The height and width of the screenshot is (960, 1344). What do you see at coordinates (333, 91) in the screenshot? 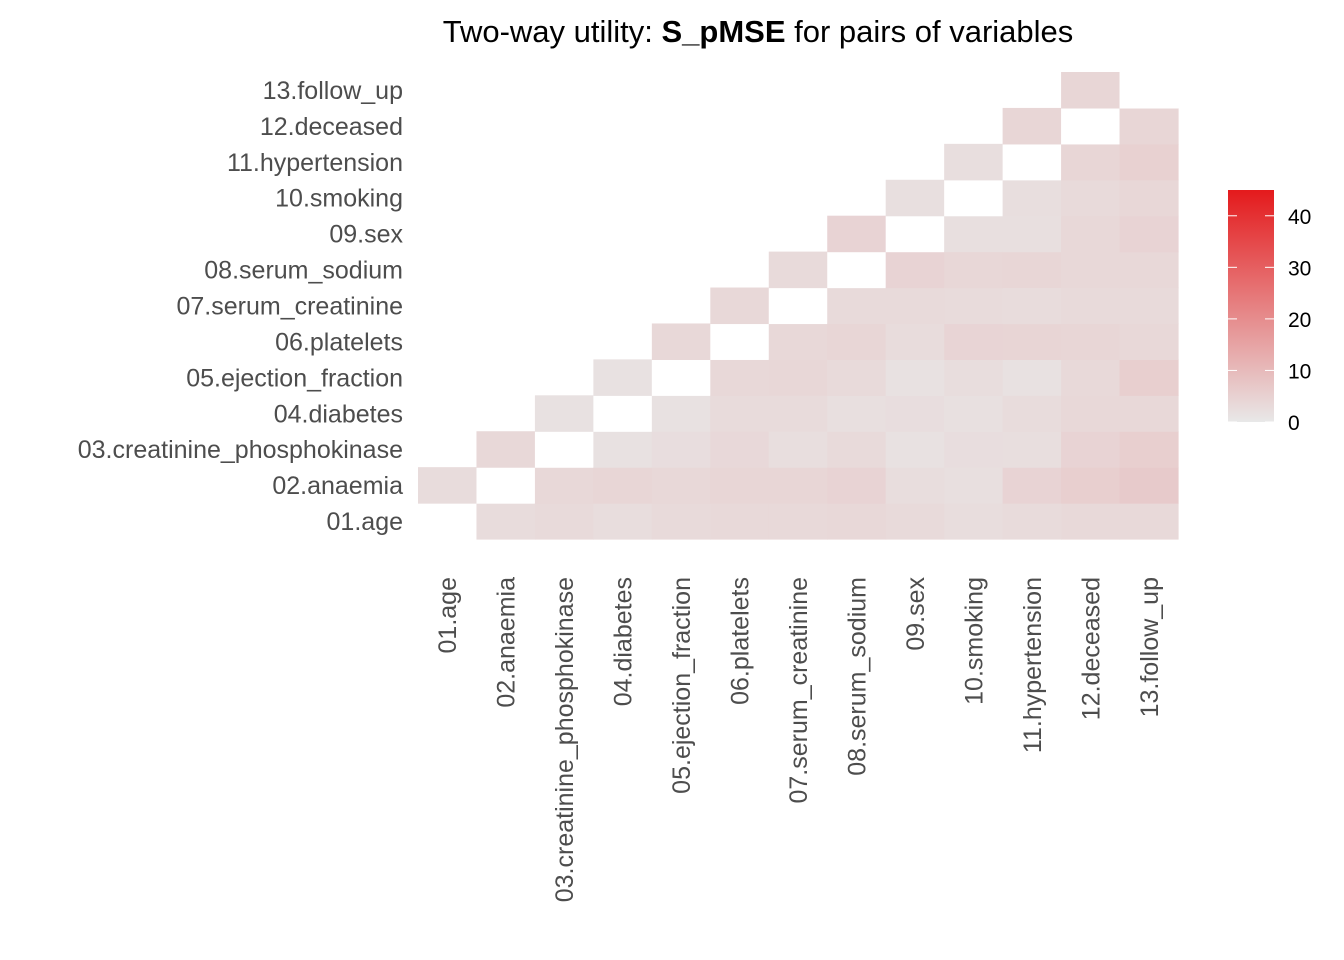
I see `y-tick-label: 13.follow_up` at bounding box center [333, 91].